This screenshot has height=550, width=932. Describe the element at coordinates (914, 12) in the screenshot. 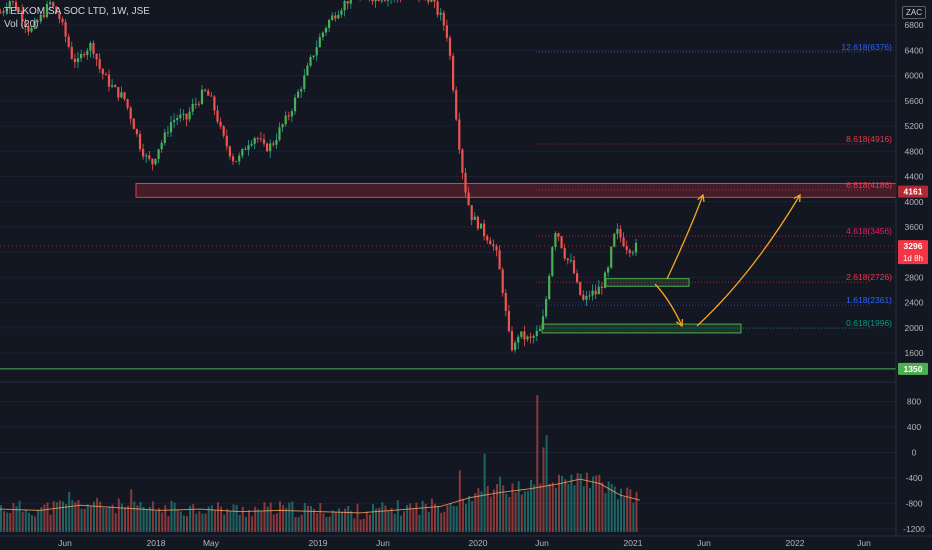

I see `currency-badge: ZAC` at that location.